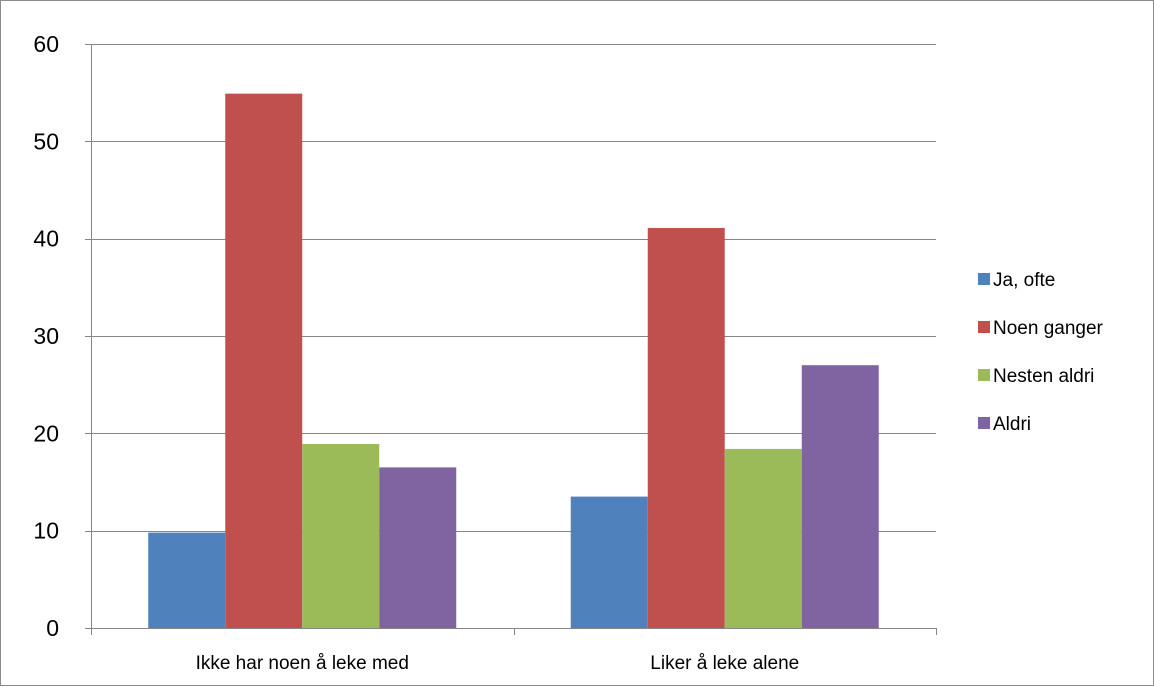 The height and width of the screenshot is (687, 1154). What do you see at coordinates (724, 663) in the screenshot?
I see `x-category-label: Liker å leke alene` at bounding box center [724, 663].